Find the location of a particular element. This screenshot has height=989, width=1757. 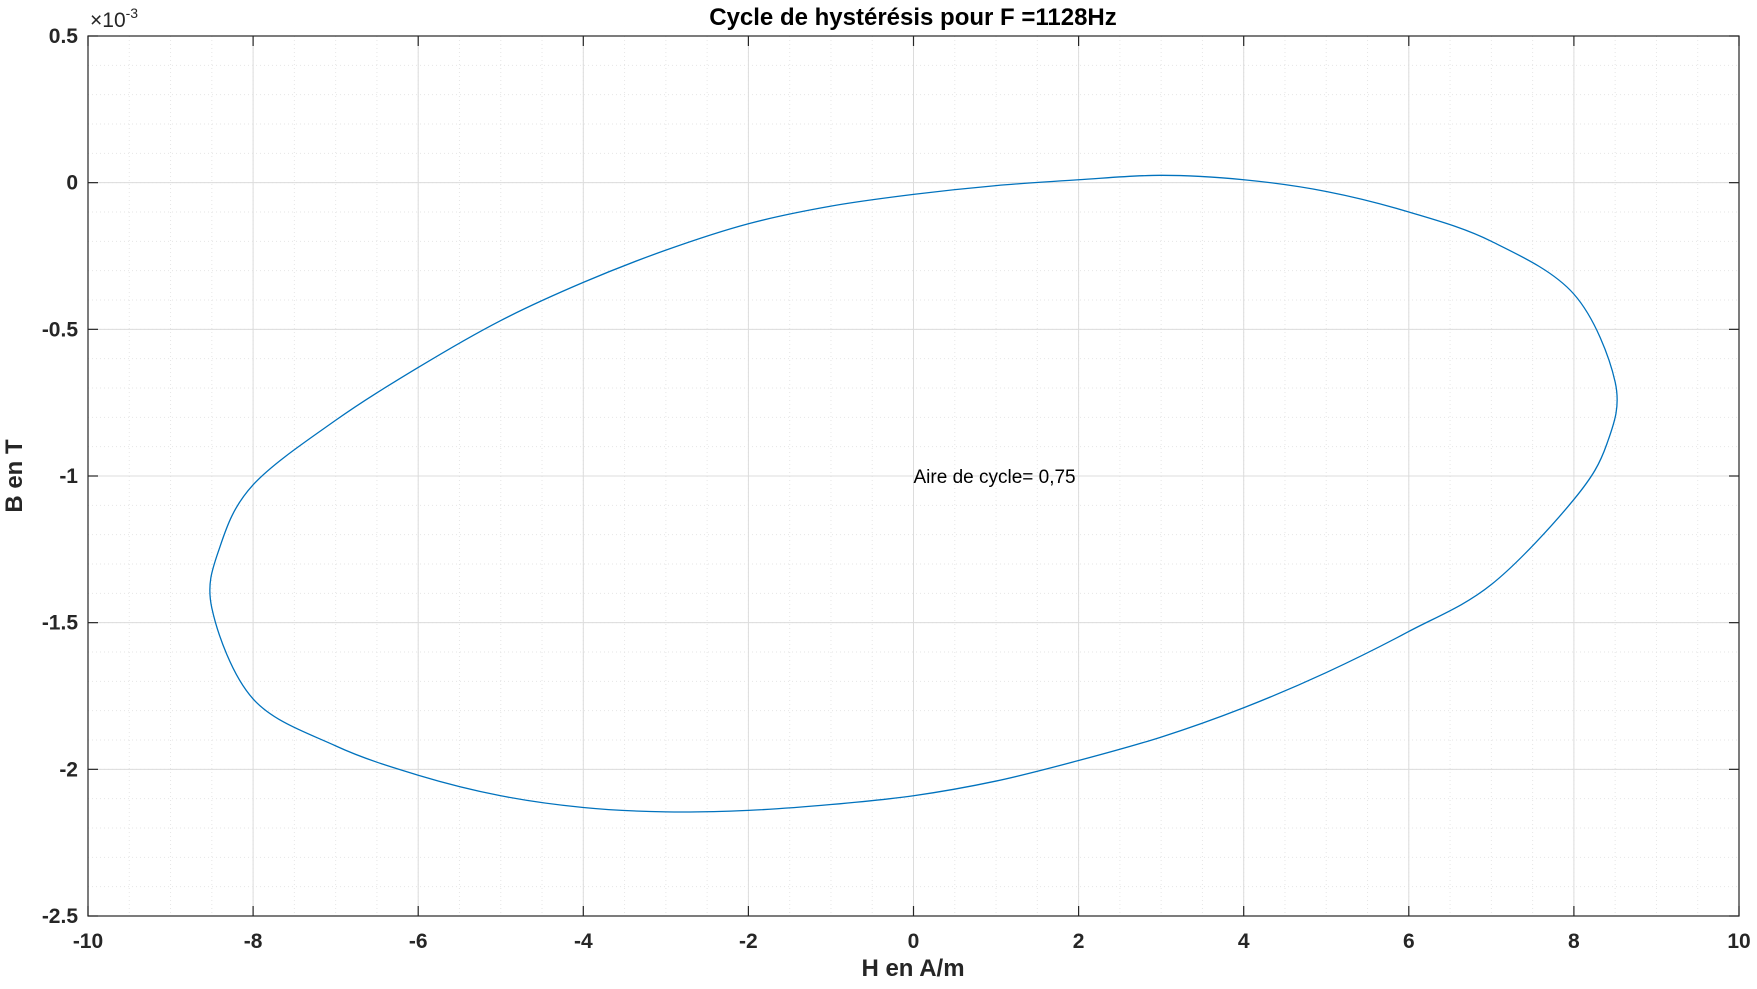

y-exponent-label: ×10⁻³ is located at coordinates (114, 18).